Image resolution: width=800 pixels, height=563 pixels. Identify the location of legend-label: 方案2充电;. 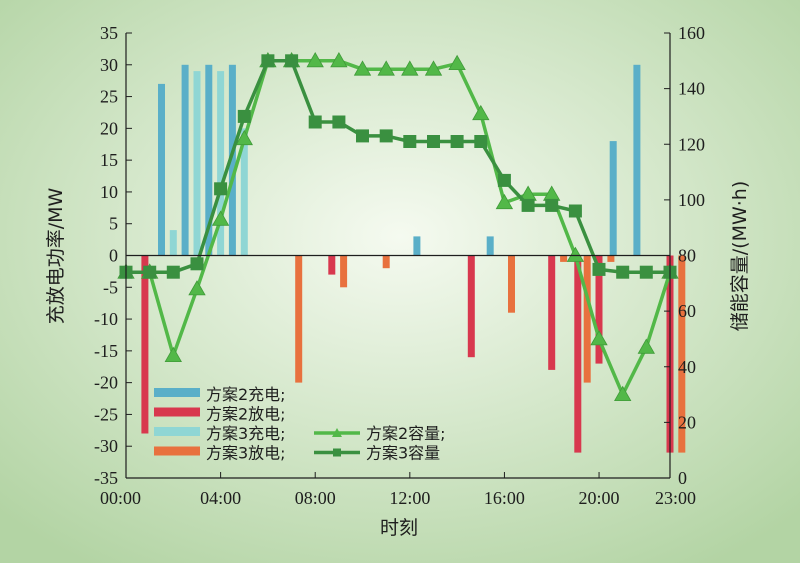
(246, 394).